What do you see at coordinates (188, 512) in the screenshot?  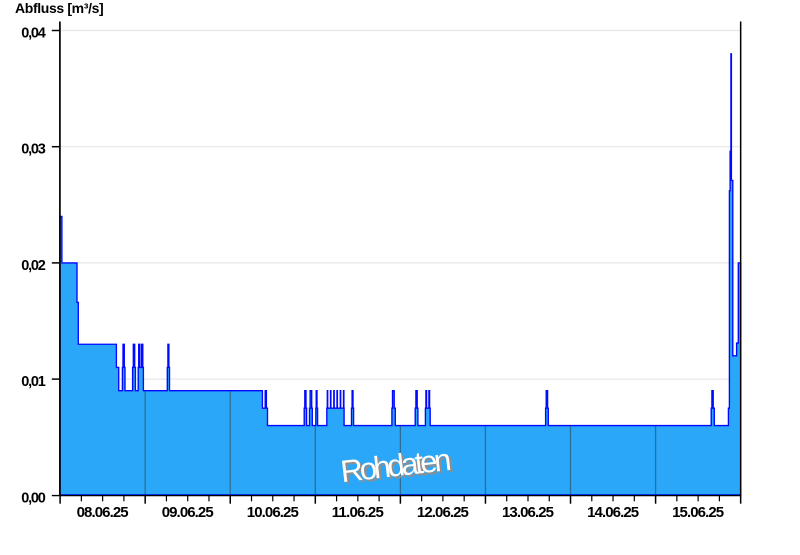 I see `svg-text: 09.06.25` at bounding box center [188, 512].